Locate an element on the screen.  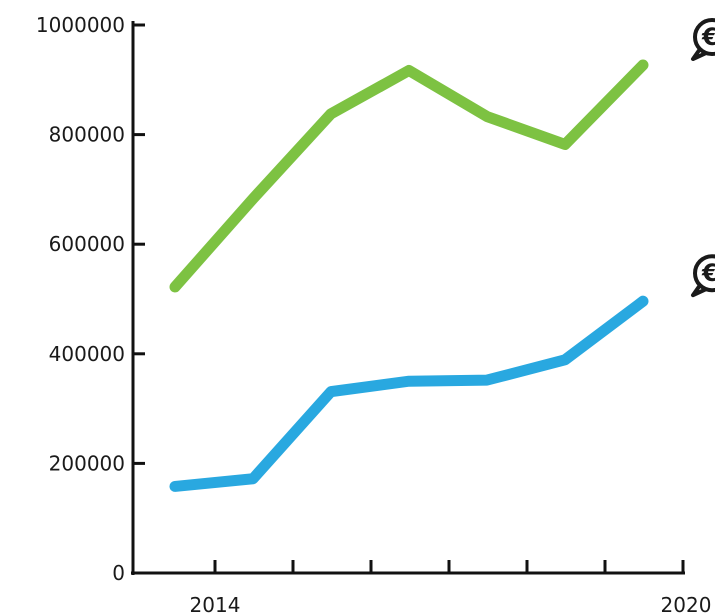
x-tick-label: 2020 is located at coordinates (686, 603).